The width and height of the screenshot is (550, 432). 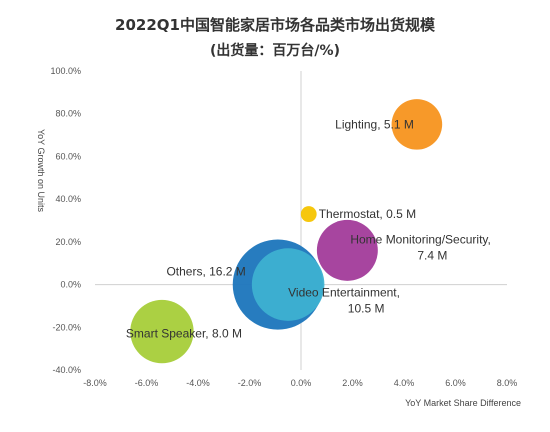 What do you see at coordinates (66, 327) in the screenshot?
I see `y-tick-label: -20.0%` at bounding box center [66, 327].